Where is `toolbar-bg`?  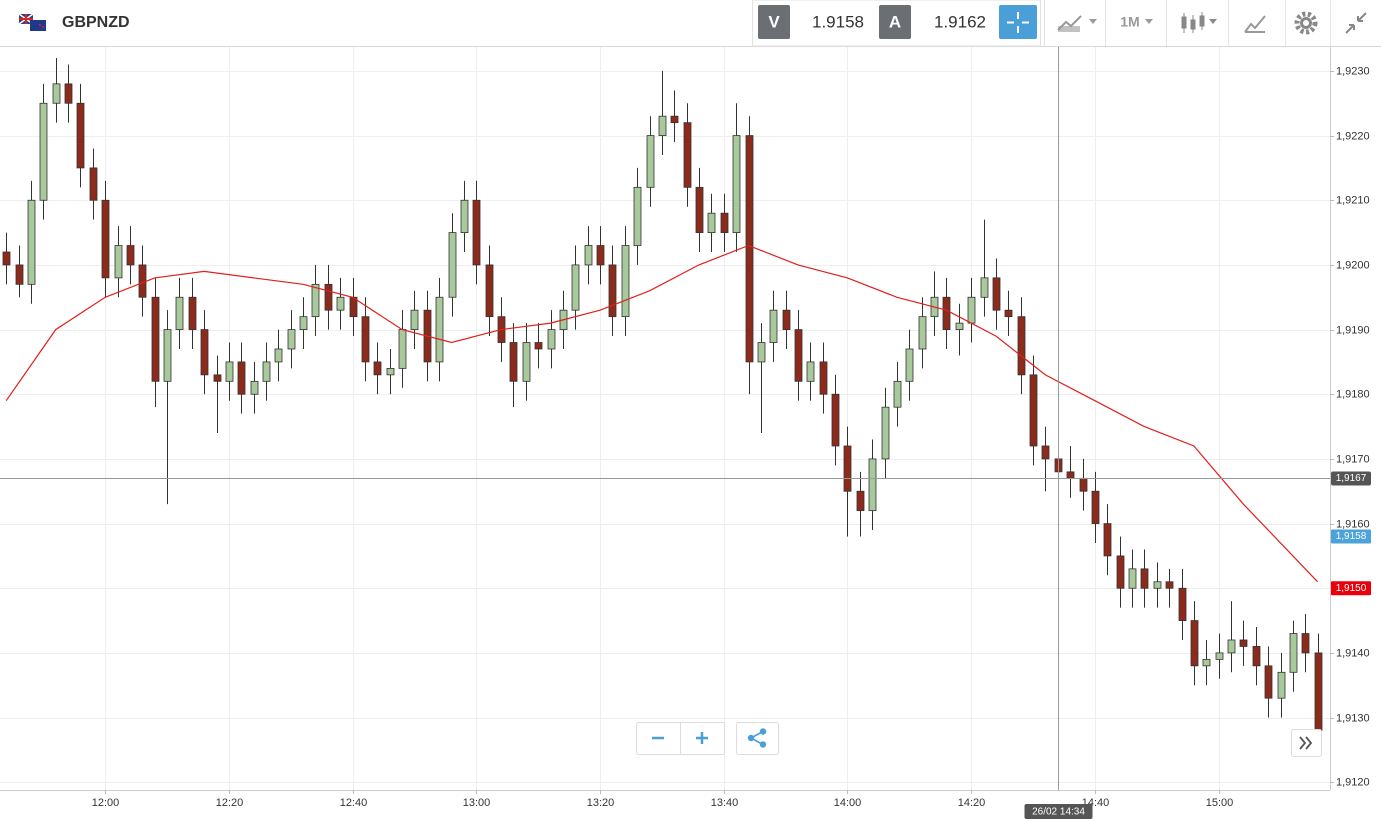
toolbar-bg is located at coordinates (690, 23).